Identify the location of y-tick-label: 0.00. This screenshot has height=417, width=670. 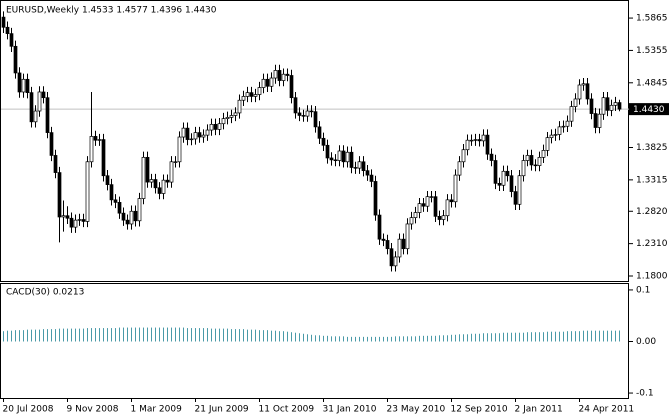
(646, 342).